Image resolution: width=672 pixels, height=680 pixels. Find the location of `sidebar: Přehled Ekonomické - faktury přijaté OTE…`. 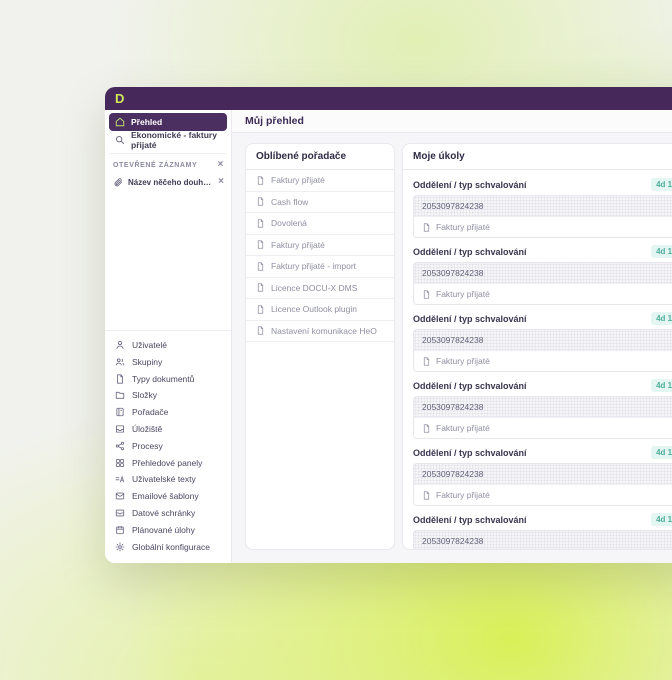

sidebar: Přehled Ekonomické - faktury přijaté OTE… is located at coordinates (168, 336).